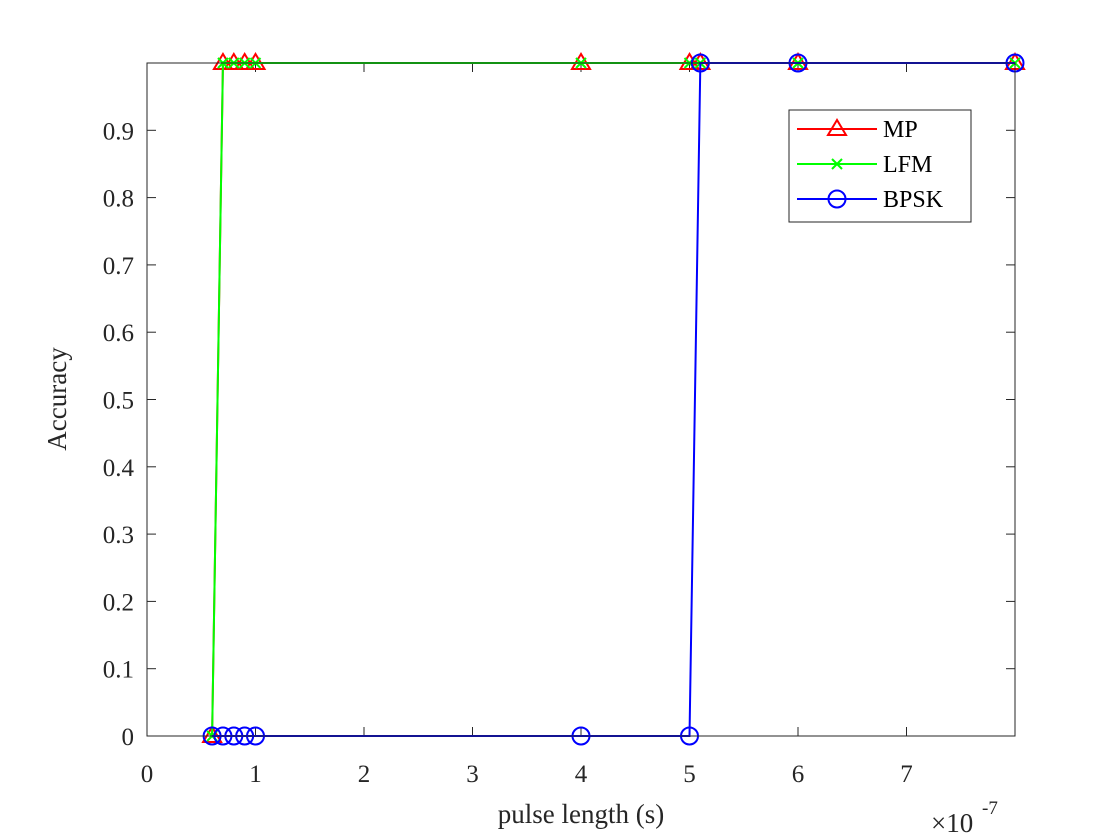 This screenshot has width=1120, height=840. I want to click on x-tick-label: 4, so click(581, 774).